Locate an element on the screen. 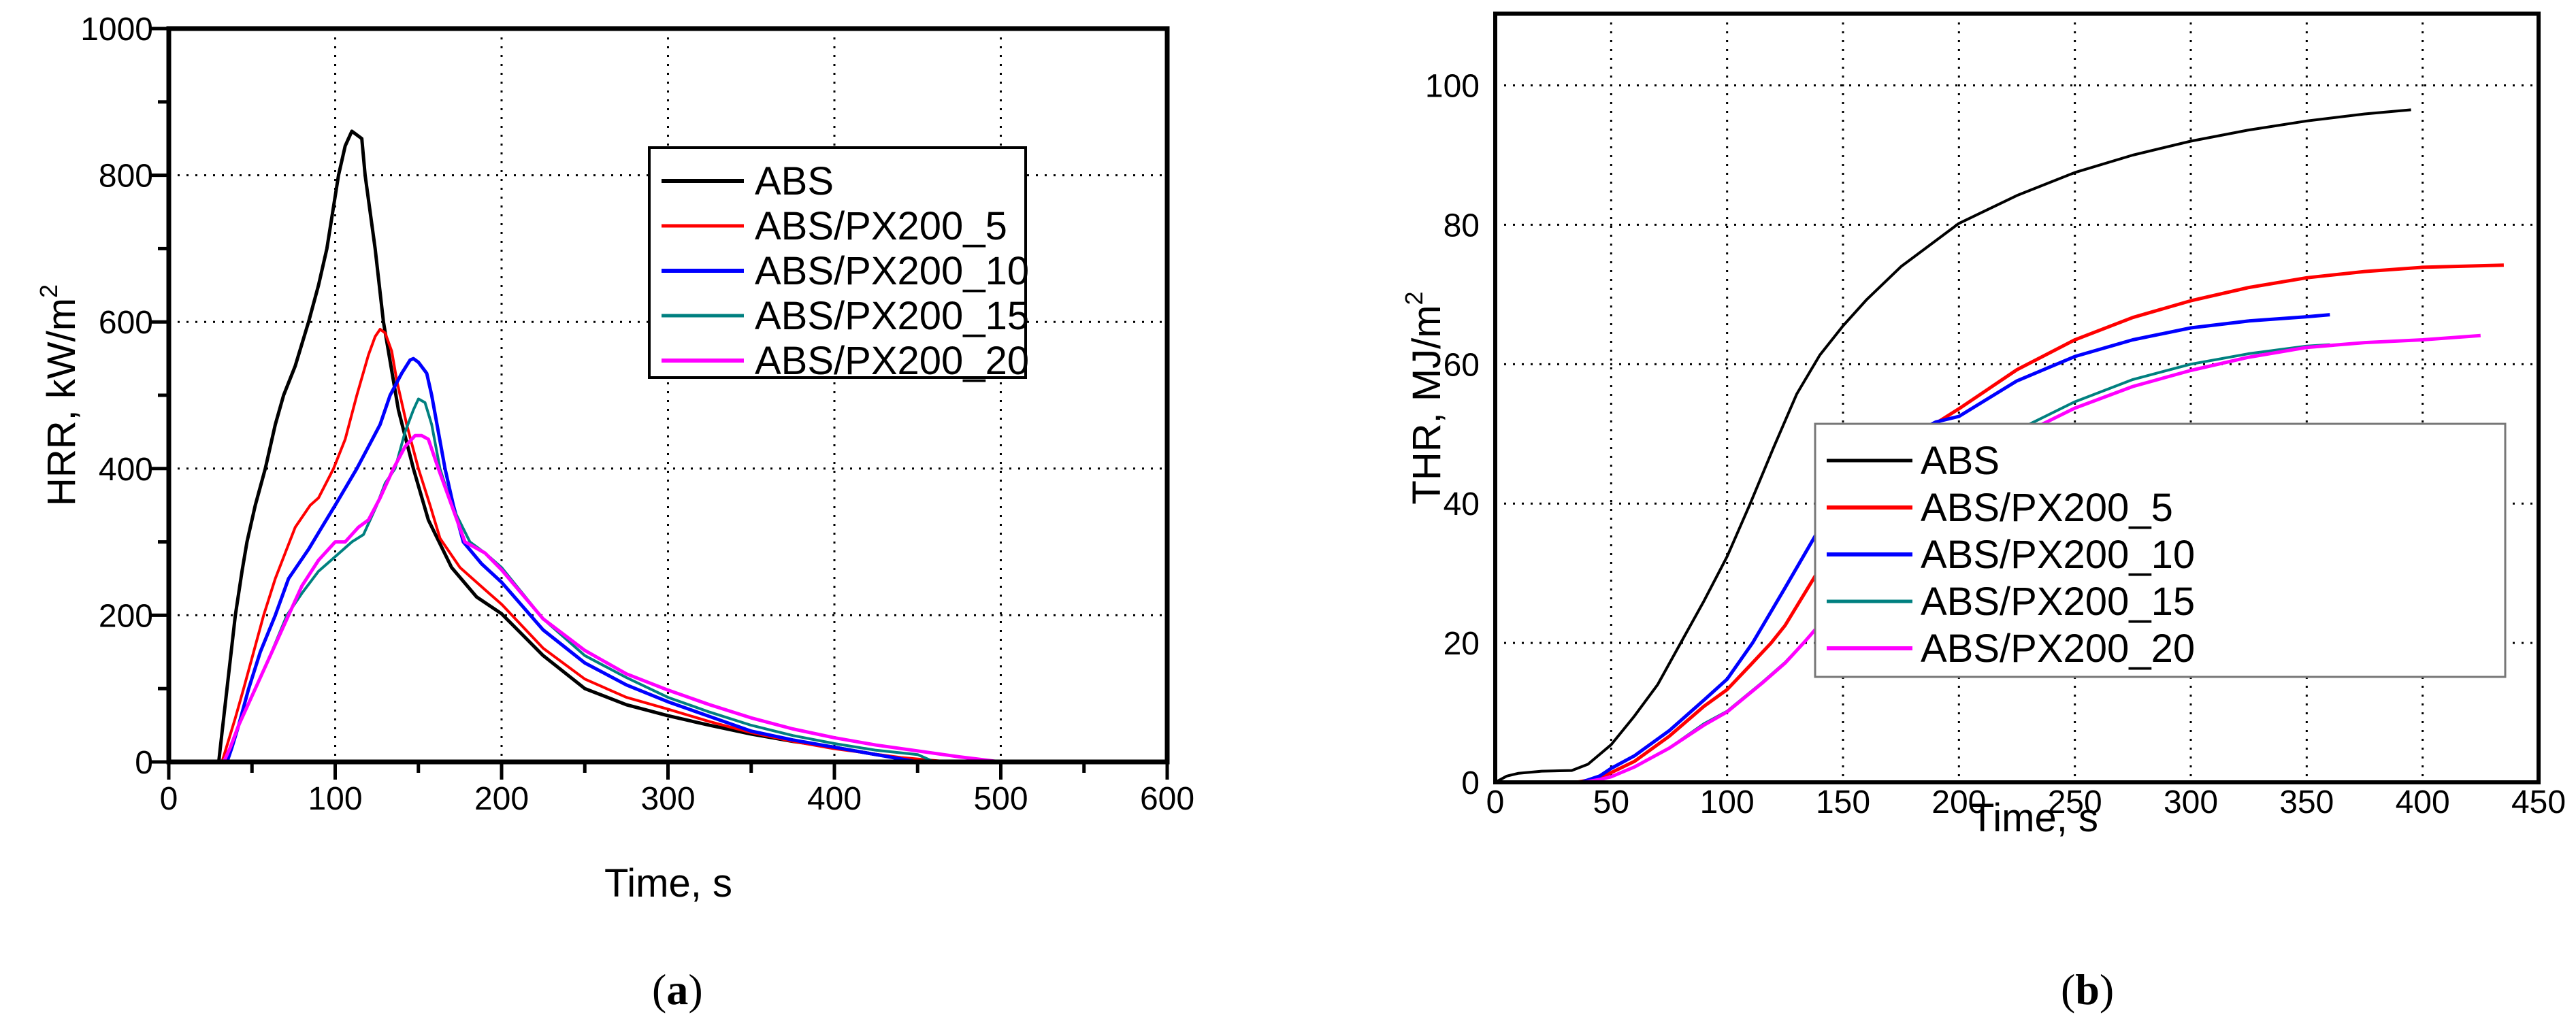 The image size is (2576, 1032). x-tick-label: 50 is located at coordinates (1611, 802).